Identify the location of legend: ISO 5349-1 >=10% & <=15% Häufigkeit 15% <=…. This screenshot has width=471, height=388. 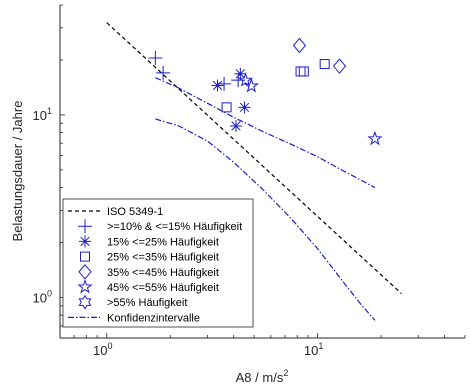
(158, 263).